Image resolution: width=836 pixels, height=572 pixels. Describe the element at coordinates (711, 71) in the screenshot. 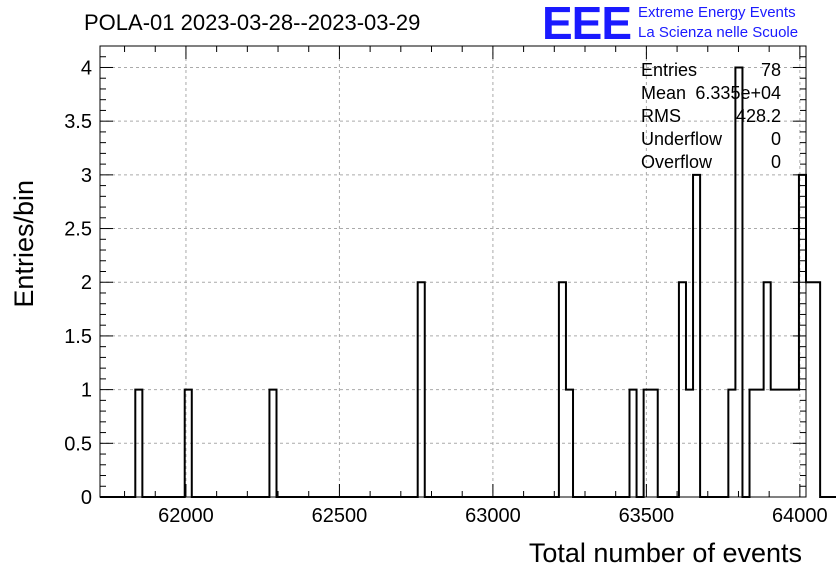

I see `stat-row-entries: Entries 78` at that location.